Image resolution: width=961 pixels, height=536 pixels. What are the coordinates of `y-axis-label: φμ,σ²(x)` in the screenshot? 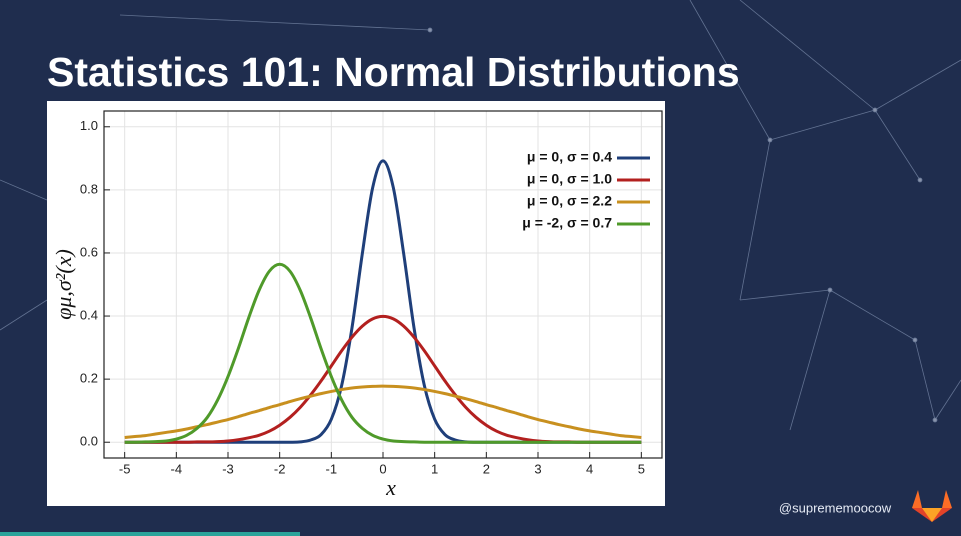 It's located at (63, 284).